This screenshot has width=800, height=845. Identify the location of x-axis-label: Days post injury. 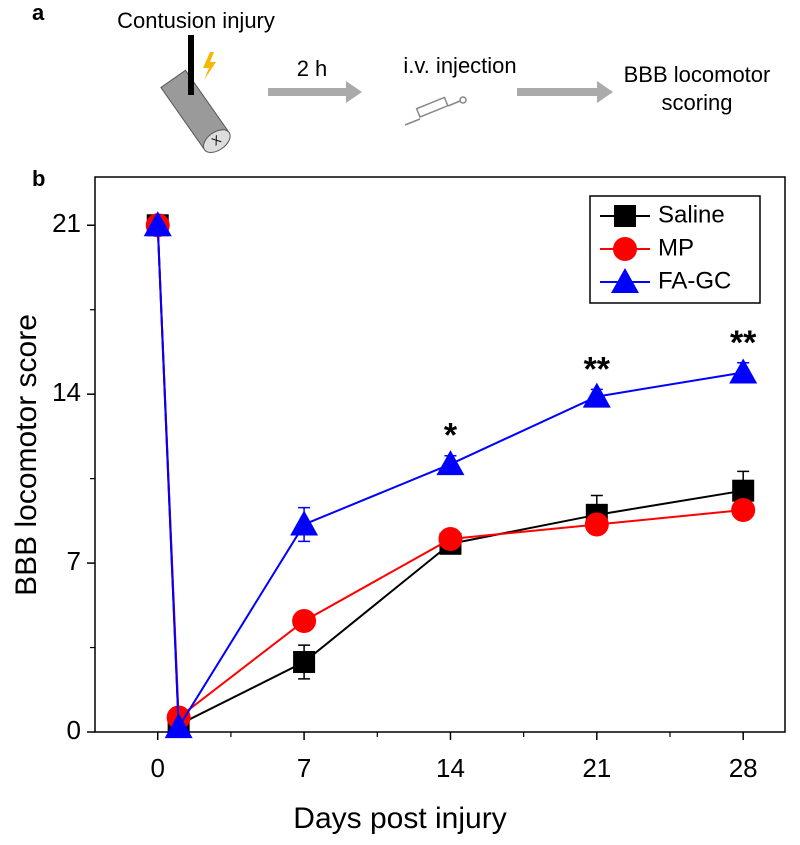
(399, 818).